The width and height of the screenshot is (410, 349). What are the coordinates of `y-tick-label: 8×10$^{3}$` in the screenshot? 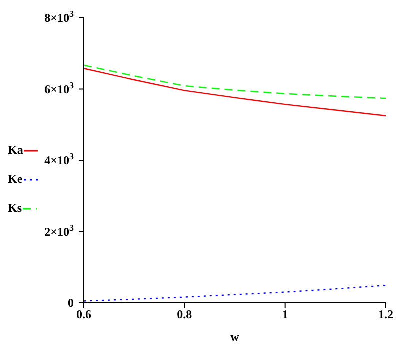 It's located at (59, 17).